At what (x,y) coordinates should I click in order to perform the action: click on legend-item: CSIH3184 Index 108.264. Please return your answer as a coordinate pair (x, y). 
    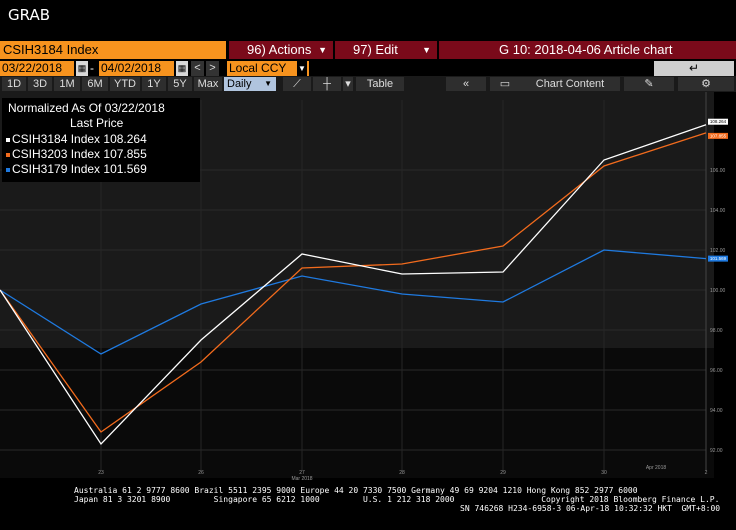
    Looking at the image, I should click on (76, 139).